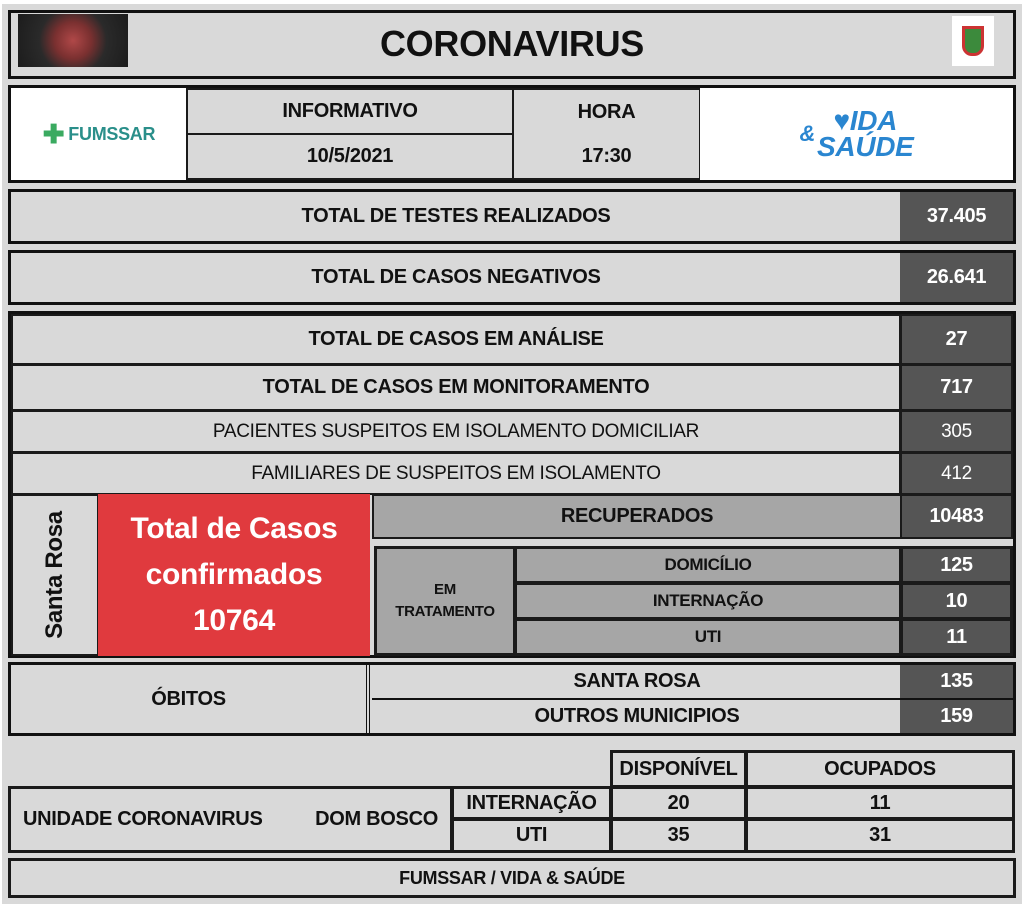 This screenshot has height=908, width=1024. What do you see at coordinates (456, 216) in the screenshot?
I see `tests-label: TOTAL DE TESTES REALIZADOS` at bounding box center [456, 216].